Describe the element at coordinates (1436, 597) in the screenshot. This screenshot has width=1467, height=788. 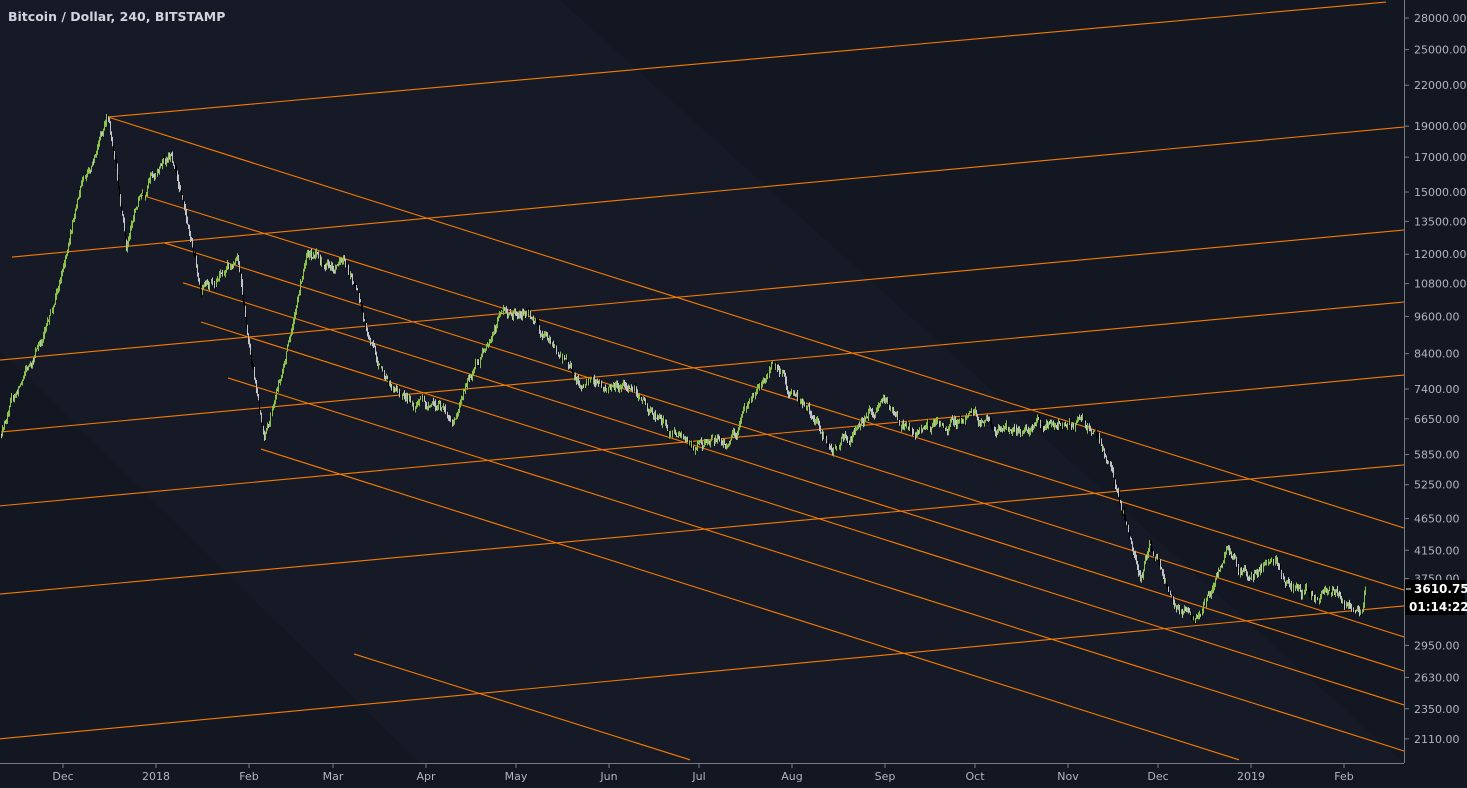
I see `last-price-label: 3610.75 01:14:22` at that location.